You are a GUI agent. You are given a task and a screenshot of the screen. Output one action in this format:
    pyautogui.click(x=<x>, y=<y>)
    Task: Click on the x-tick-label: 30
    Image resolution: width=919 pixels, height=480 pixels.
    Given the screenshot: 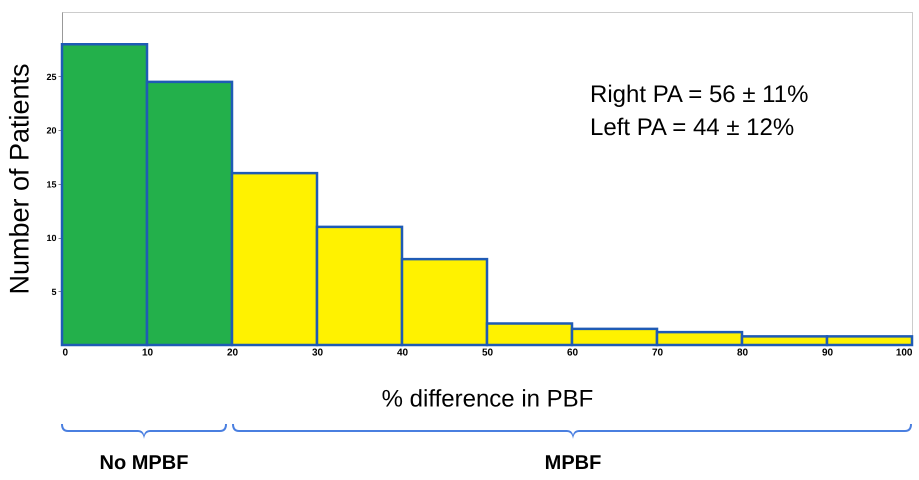 What is the action you would take?
    pyautogui.click(x=318, y=353)
    